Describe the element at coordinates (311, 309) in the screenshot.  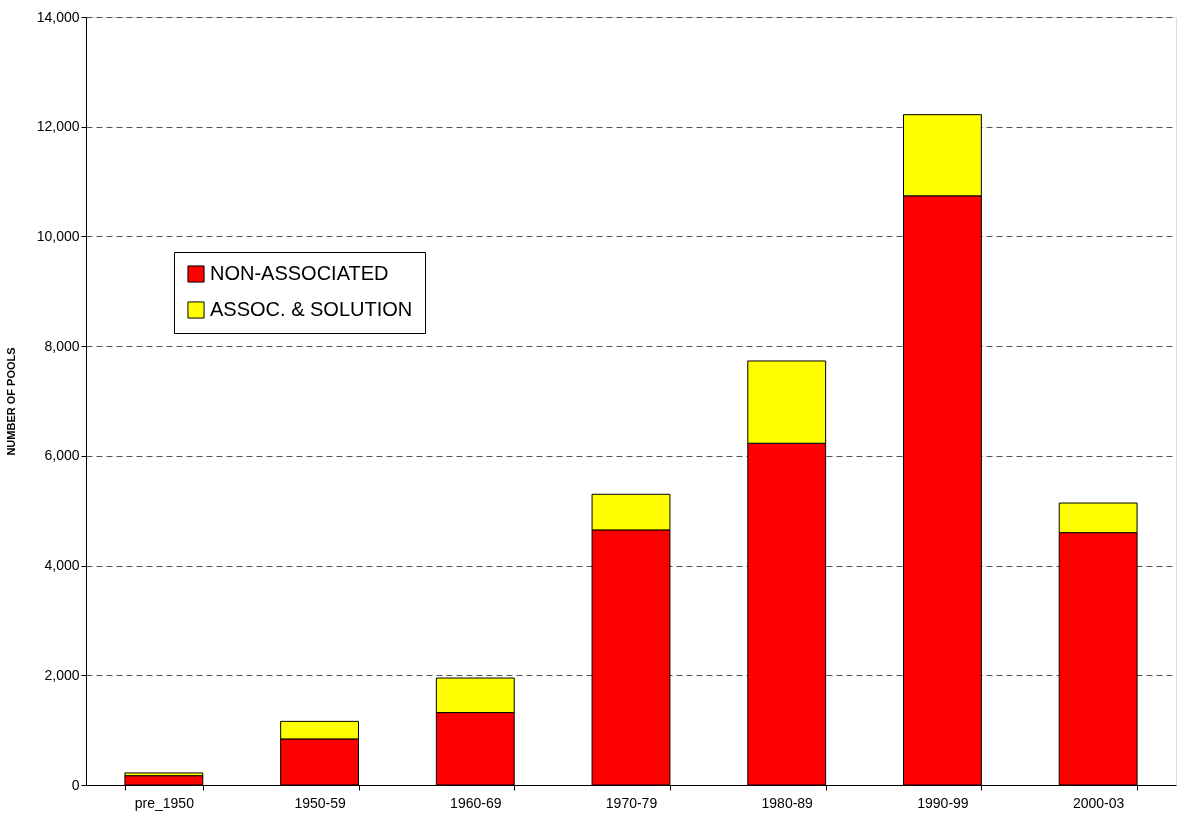
I see `legend-label: ASSOC. & SOLUTION` at that location.